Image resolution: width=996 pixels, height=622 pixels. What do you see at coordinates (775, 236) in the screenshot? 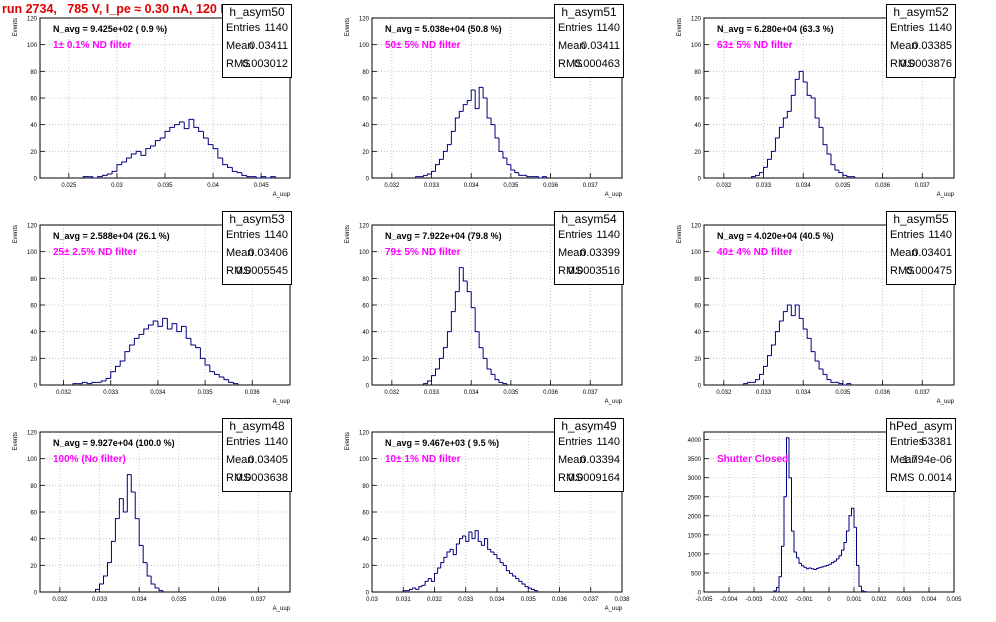
I see `navg-label: N_avg = 4.020e+04 (40.5 %)` at bounding box center [775, 236].